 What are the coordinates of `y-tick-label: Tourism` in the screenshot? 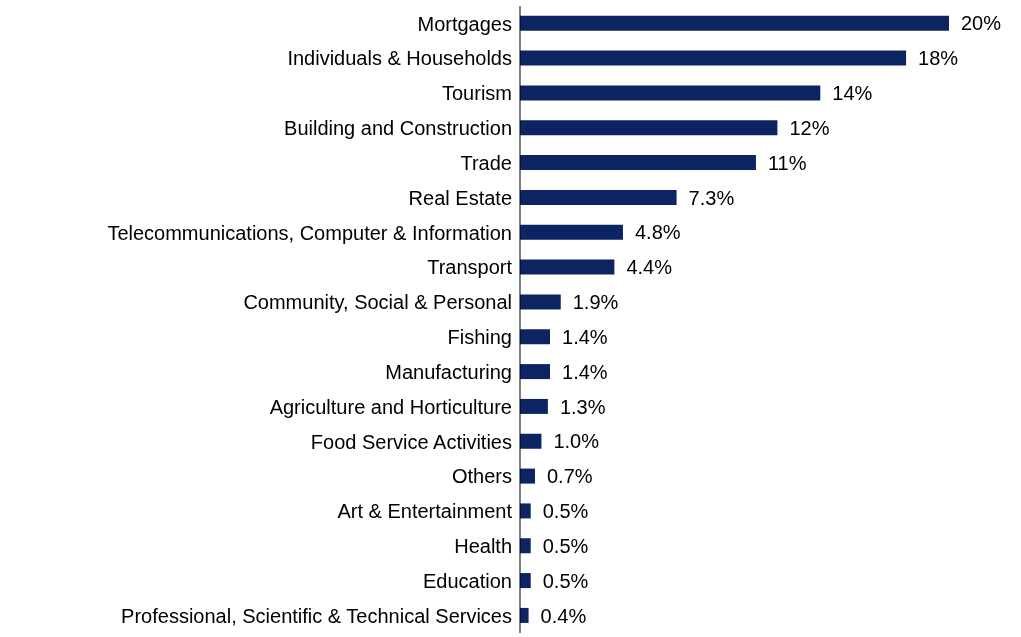 It's located at (476, 93).